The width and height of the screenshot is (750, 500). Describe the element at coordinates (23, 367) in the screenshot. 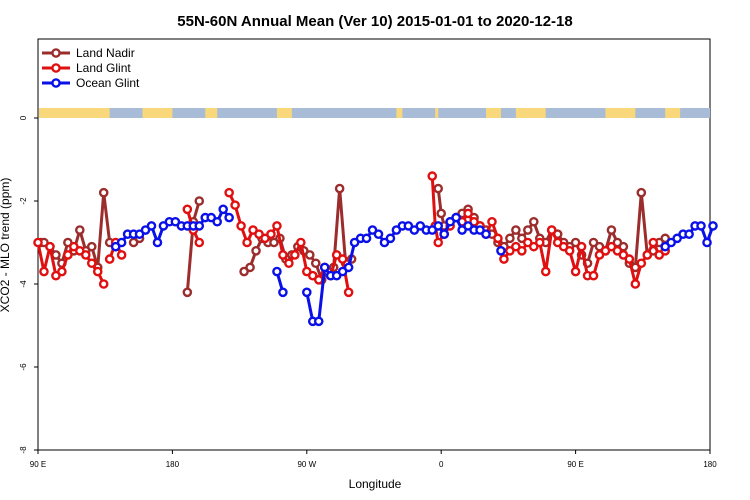

I see `y-tick-label: -6` at that location.